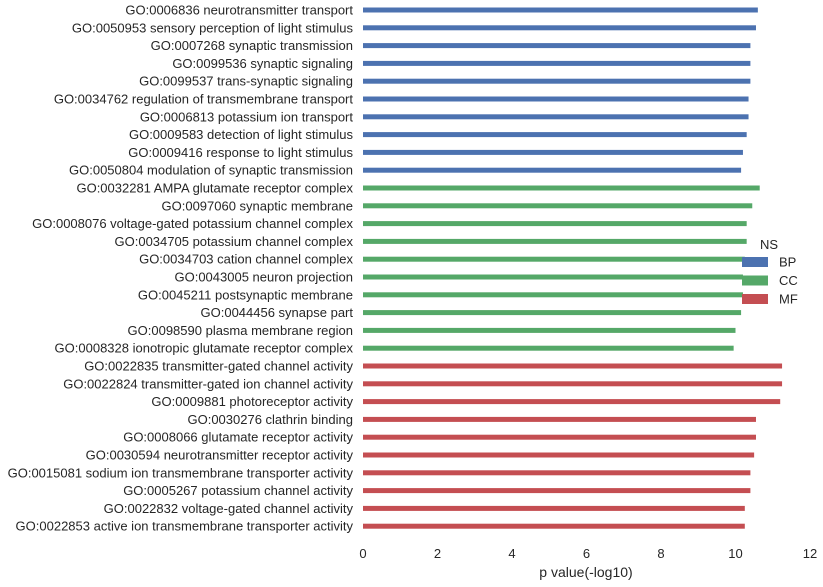  I want to click on x-tick-label: 8, so click(660, 553).